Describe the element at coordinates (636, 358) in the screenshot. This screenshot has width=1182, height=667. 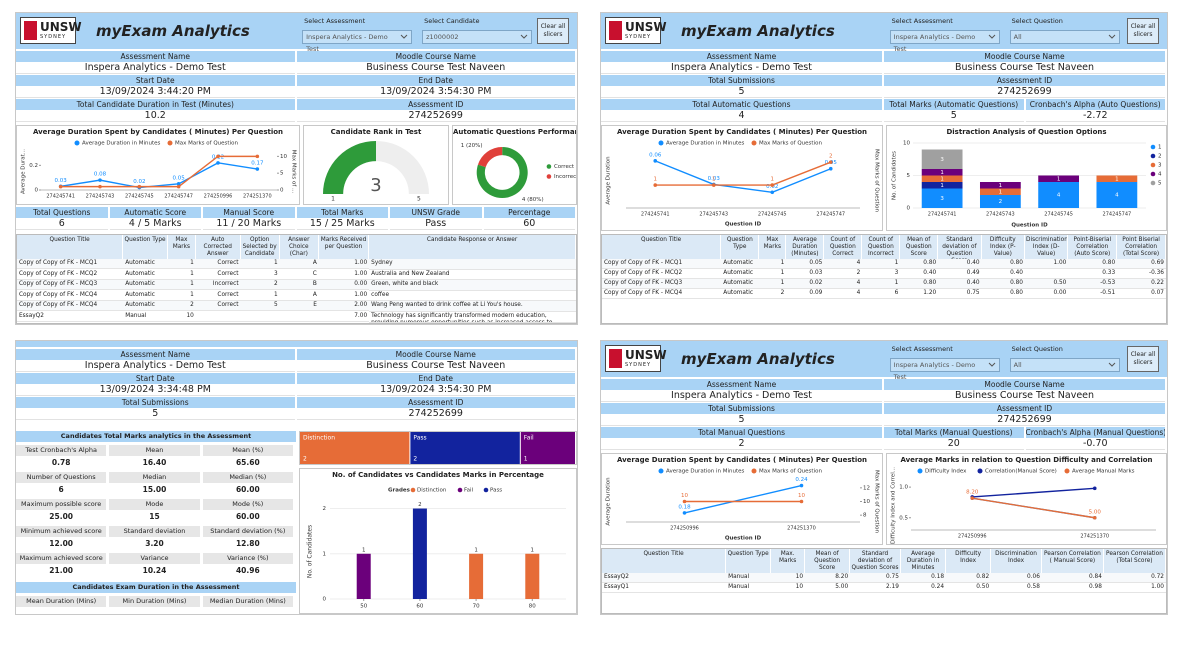
I see `logo: UNSW SYDNEY` at that location.